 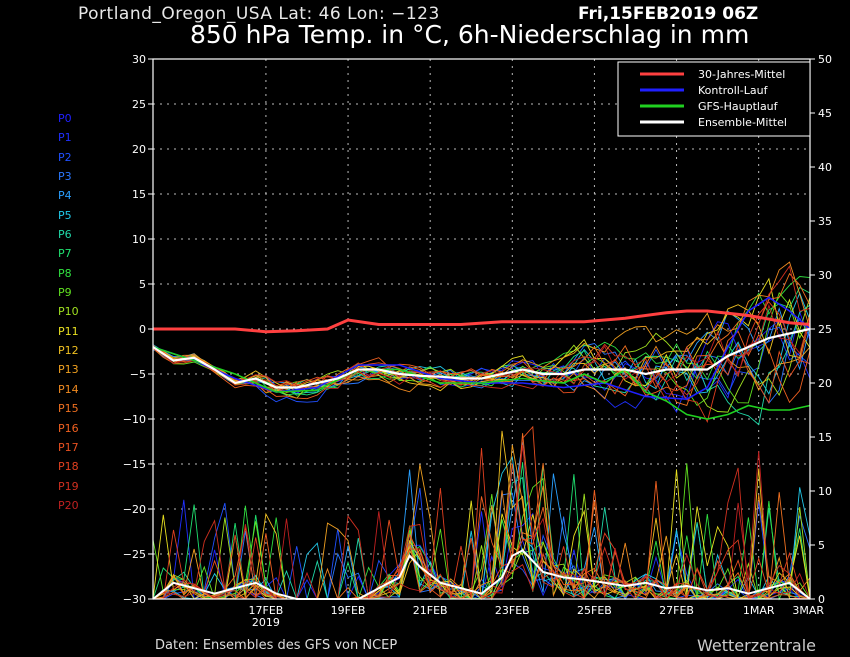 I want to click on member-label: P12, so click(x=68, y=351).